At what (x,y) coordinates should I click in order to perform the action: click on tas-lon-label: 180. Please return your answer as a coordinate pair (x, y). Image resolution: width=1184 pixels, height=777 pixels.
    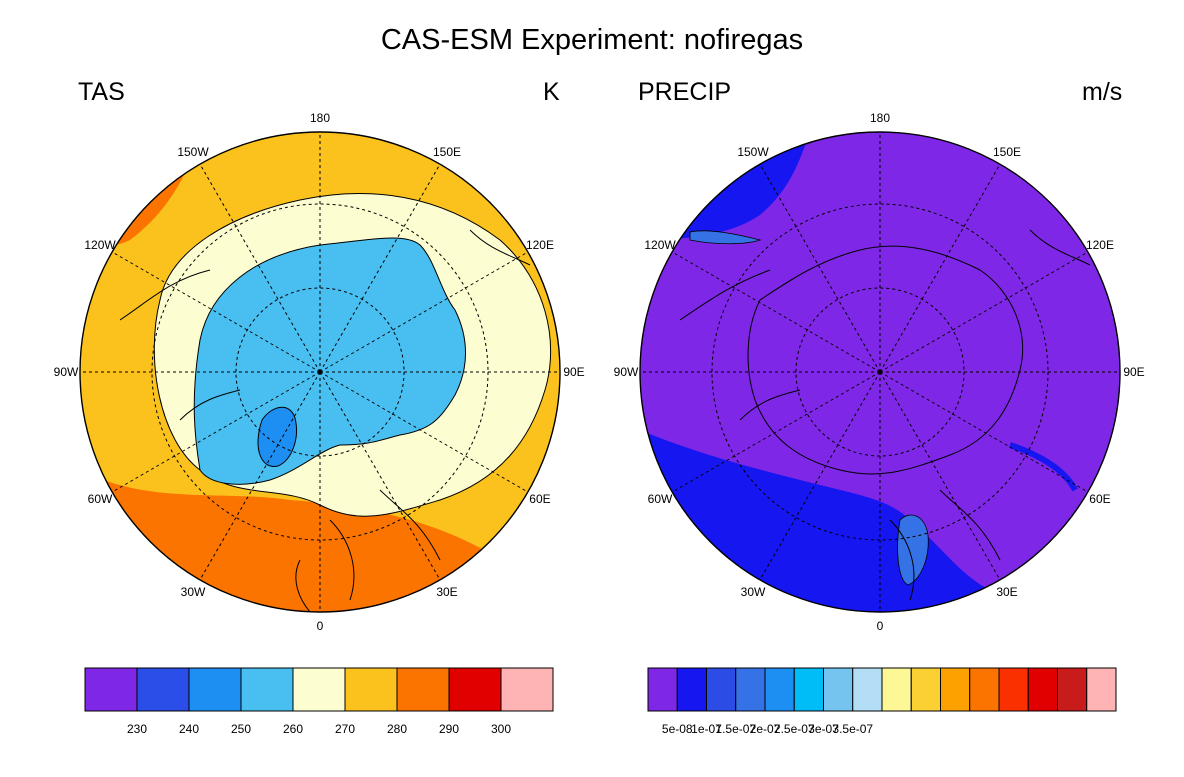
    Looking at the image, I should click on (320, 118).